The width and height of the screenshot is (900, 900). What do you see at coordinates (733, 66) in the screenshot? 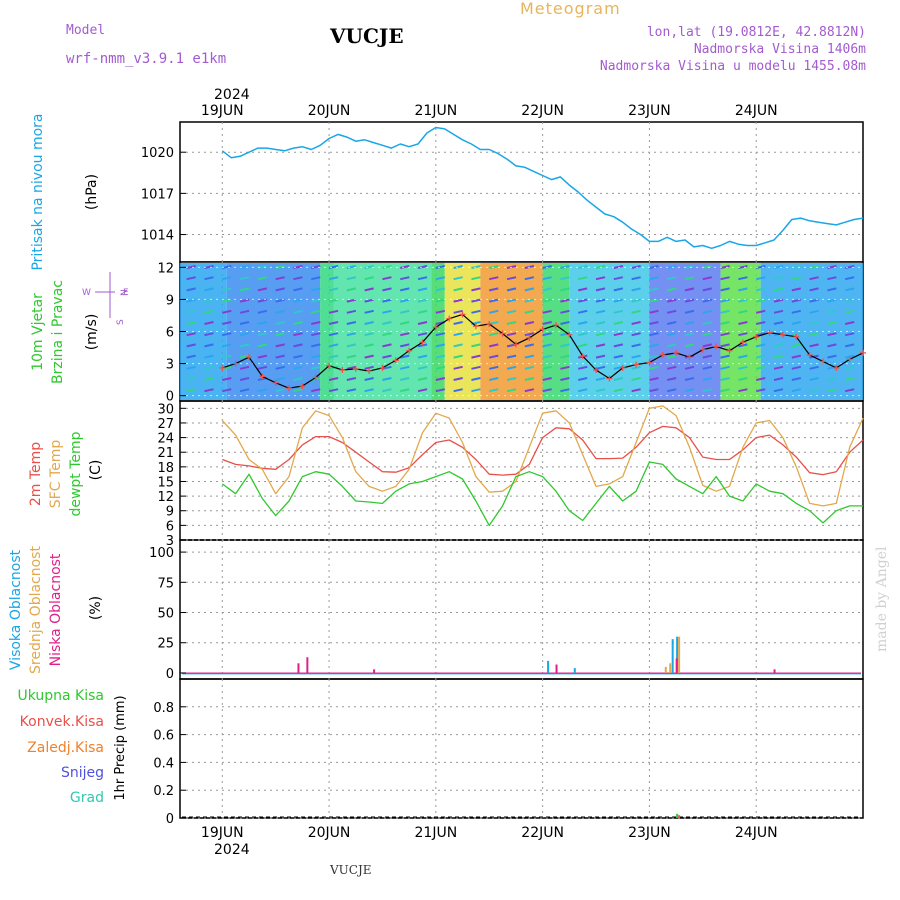
I see `model-altitude-text: Nadmorska Visina u modelu 1455.08m` at bounding box center [733, 66].